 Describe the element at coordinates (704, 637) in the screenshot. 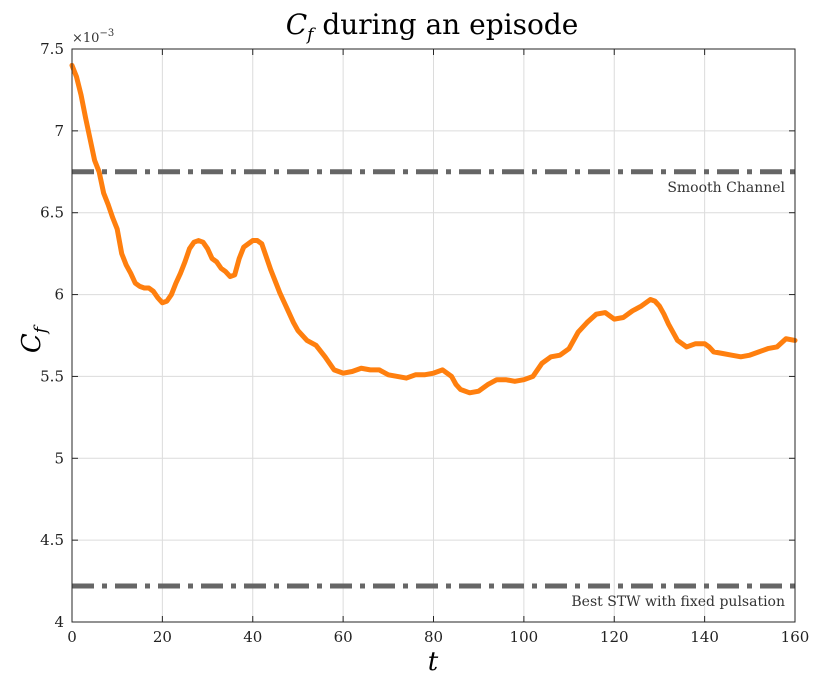

I see `x-tick-label: 140` at that location.